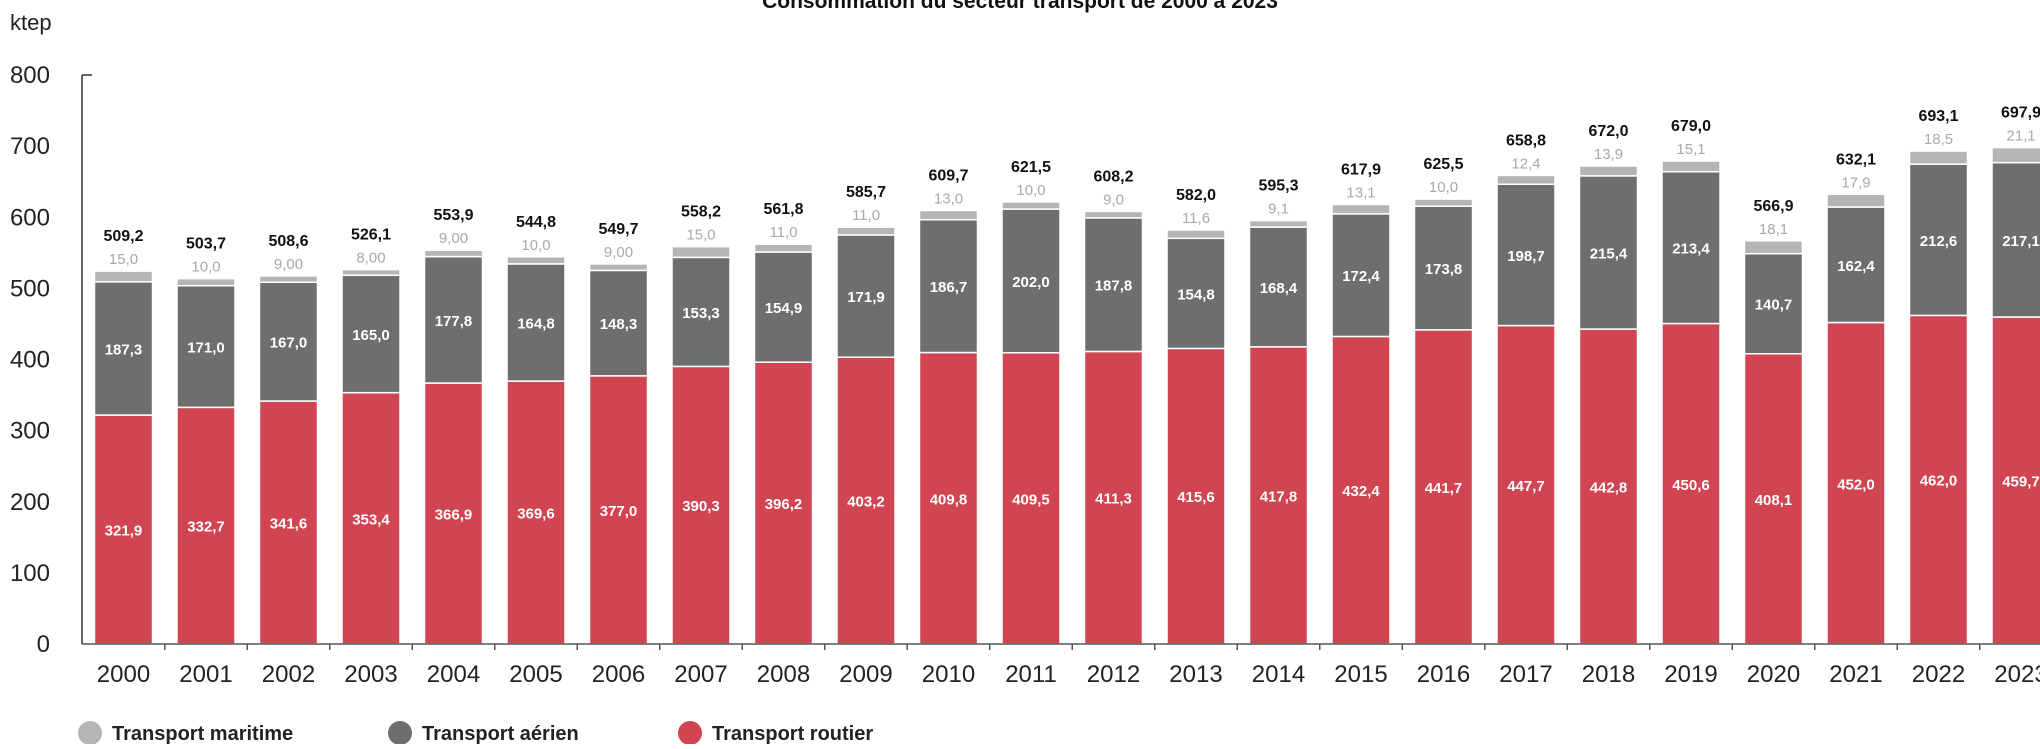 The height and width of the screenshot is (749, 2040). I want to click on data-label-total: 595,3, so click(1278, 186).